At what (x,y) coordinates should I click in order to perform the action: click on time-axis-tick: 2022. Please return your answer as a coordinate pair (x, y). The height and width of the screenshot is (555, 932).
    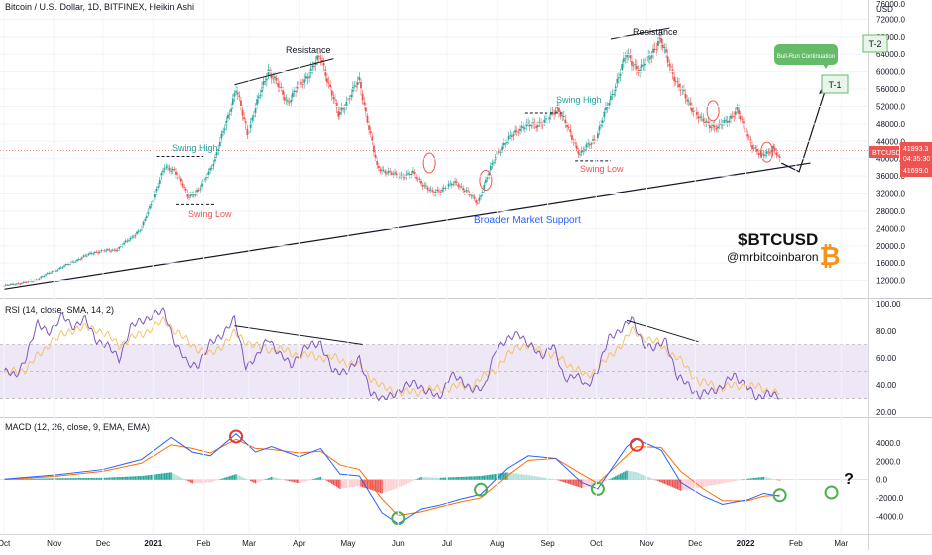
    Looking at the image, I should click on (746, 543).